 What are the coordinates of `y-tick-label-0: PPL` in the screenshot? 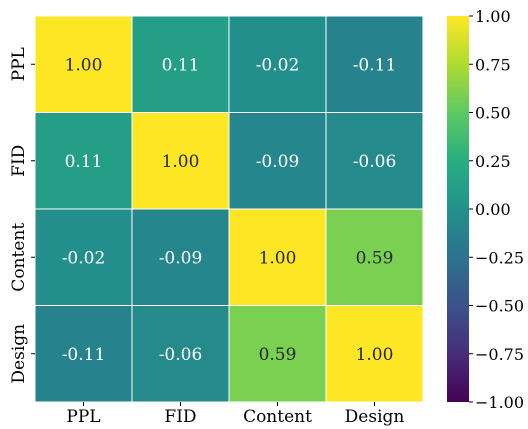 It's located at (19, 64).